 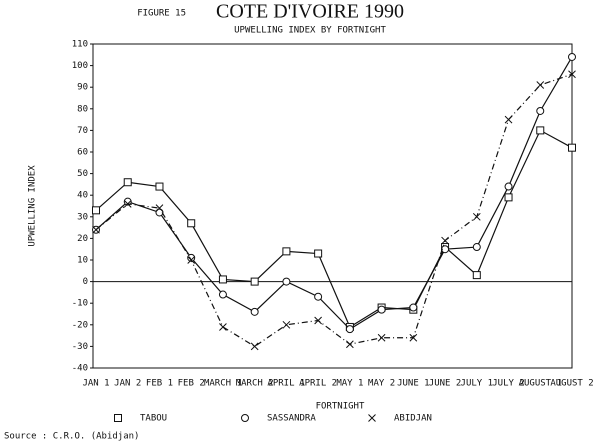 What do you see at coordinates (159, 384) in the screenshot?
I see `x-tick-label: FEB 1` at bounding box center [159, 384].